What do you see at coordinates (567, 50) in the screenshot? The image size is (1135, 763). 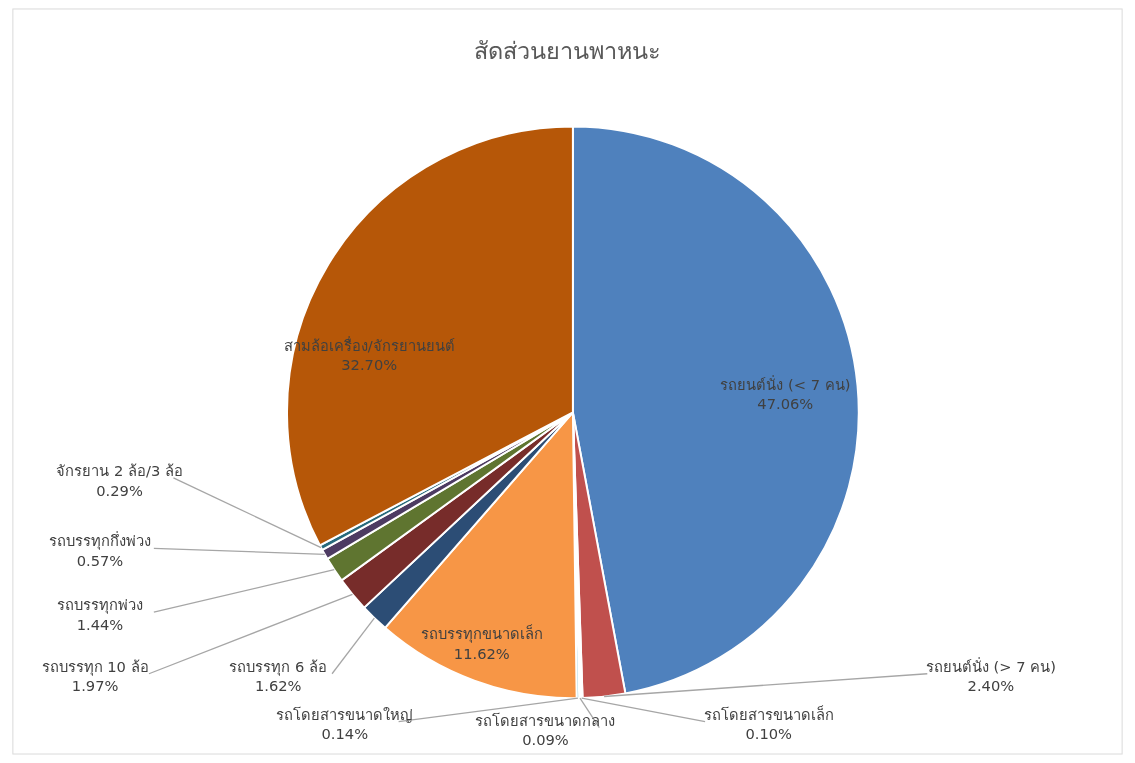 I see `chart-title: สัดส่วนยานพาหนะ` at bounding box center [567, 50].